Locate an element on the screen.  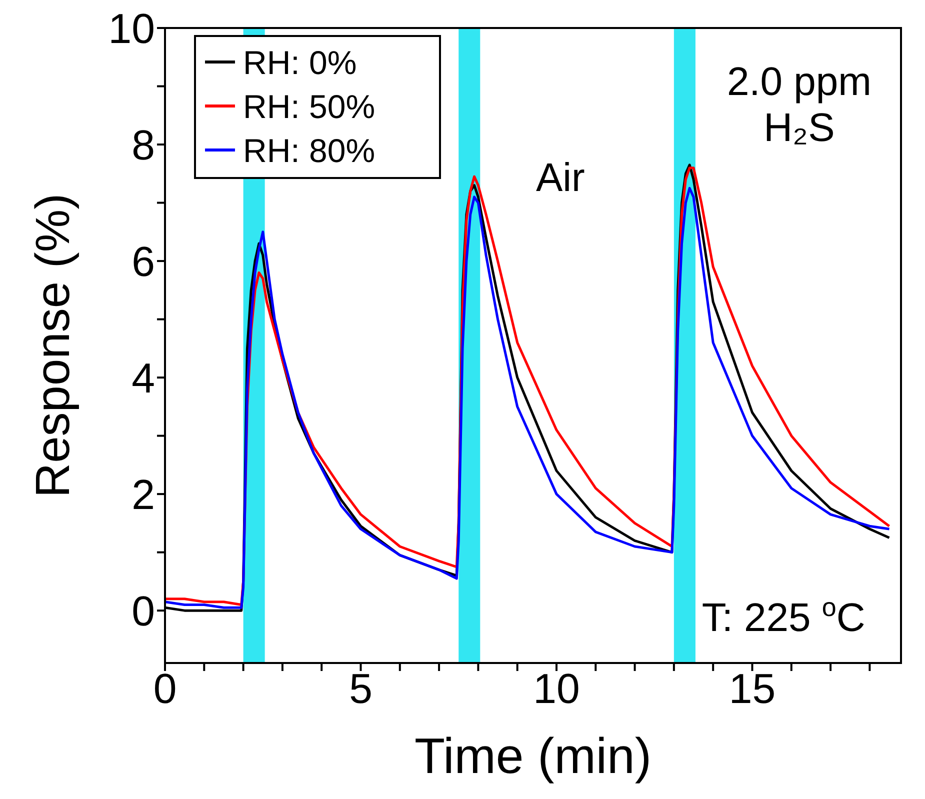
x-tick-label: 5 is located at coordinates (360, 688).